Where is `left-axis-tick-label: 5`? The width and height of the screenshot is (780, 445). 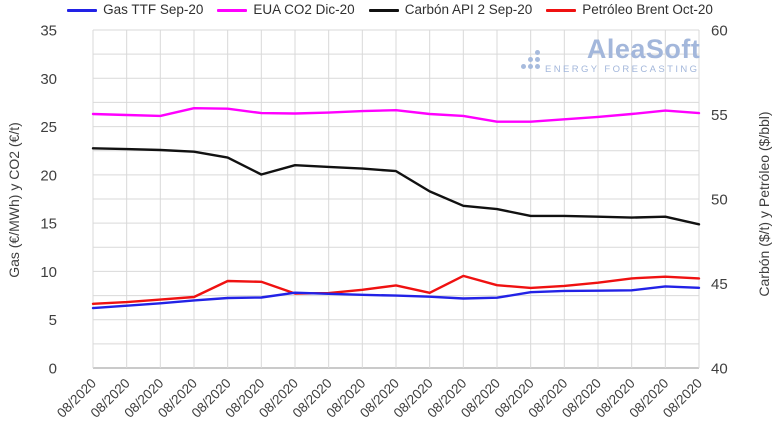 left-axis-tick-label: 5 is located at coordinates (53, 320).